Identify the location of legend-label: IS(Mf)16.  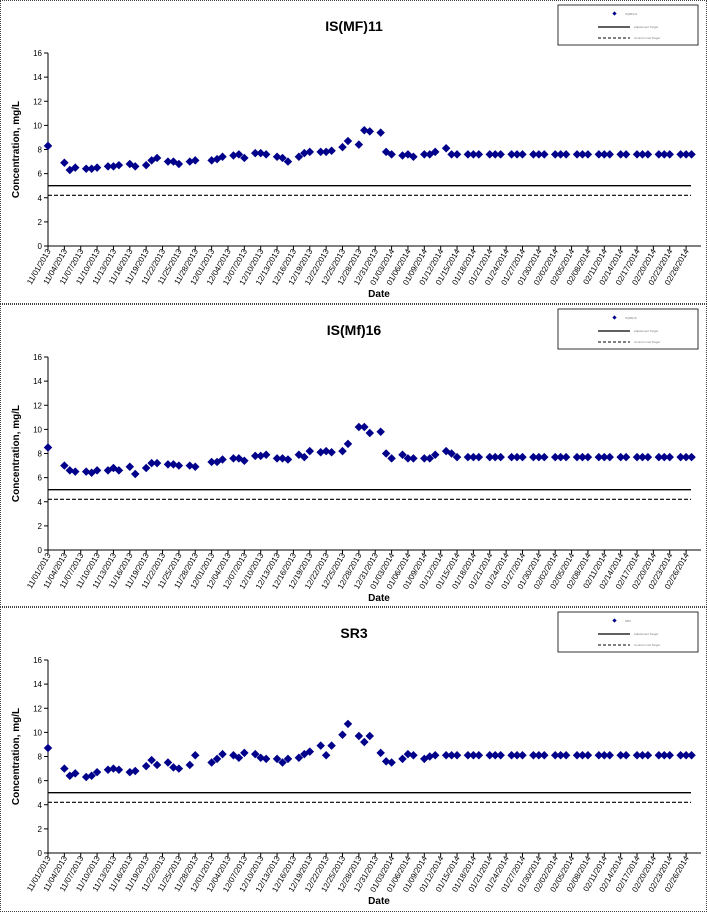
(631, 318).